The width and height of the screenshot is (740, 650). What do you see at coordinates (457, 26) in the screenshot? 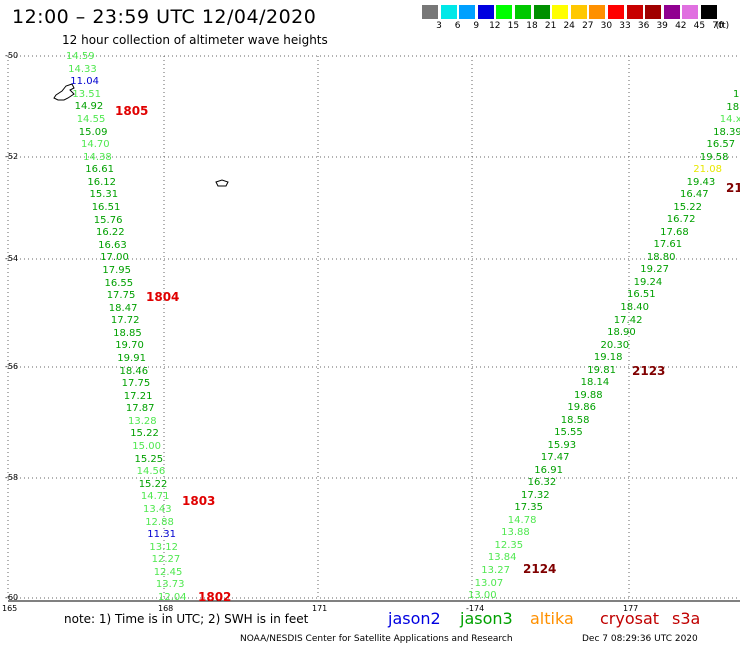
I see `scale-label: 6` at bounding box center [457, 26].